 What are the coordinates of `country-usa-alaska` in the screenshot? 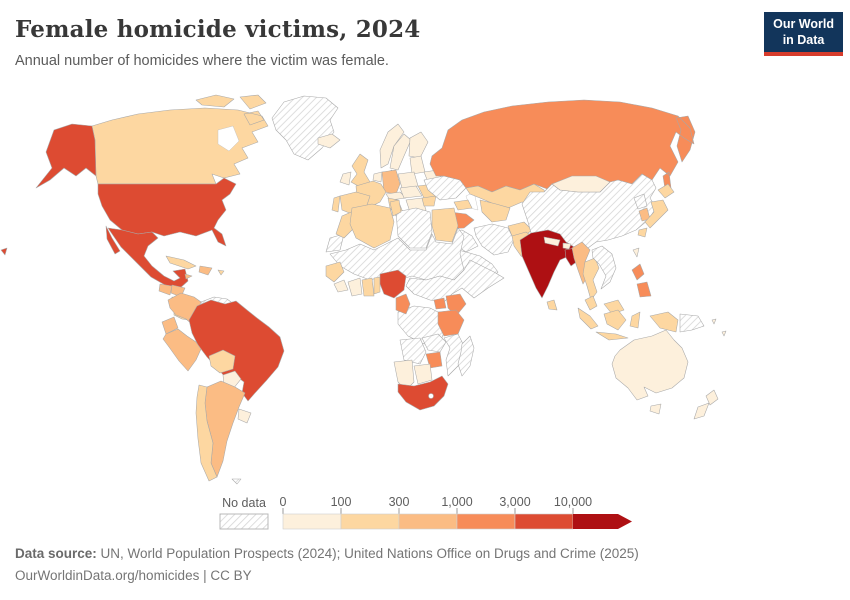 It's located at (66, 156).